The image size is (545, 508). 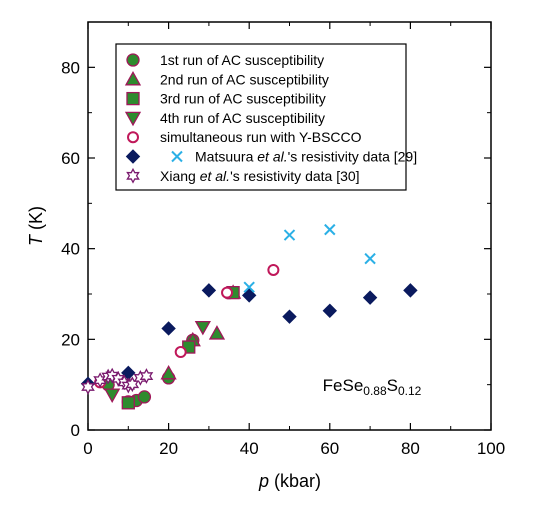 I want to click on x-tick-label: 100, so click(x=491, y=448).